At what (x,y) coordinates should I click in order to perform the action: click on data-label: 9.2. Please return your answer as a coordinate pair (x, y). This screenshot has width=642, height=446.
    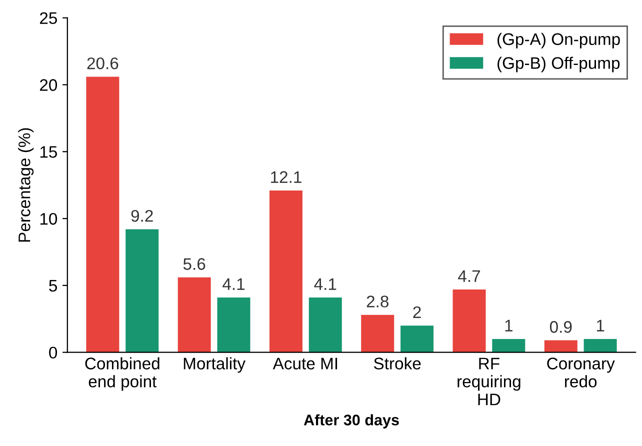
    Looking at the image, I should click on (142, 216).